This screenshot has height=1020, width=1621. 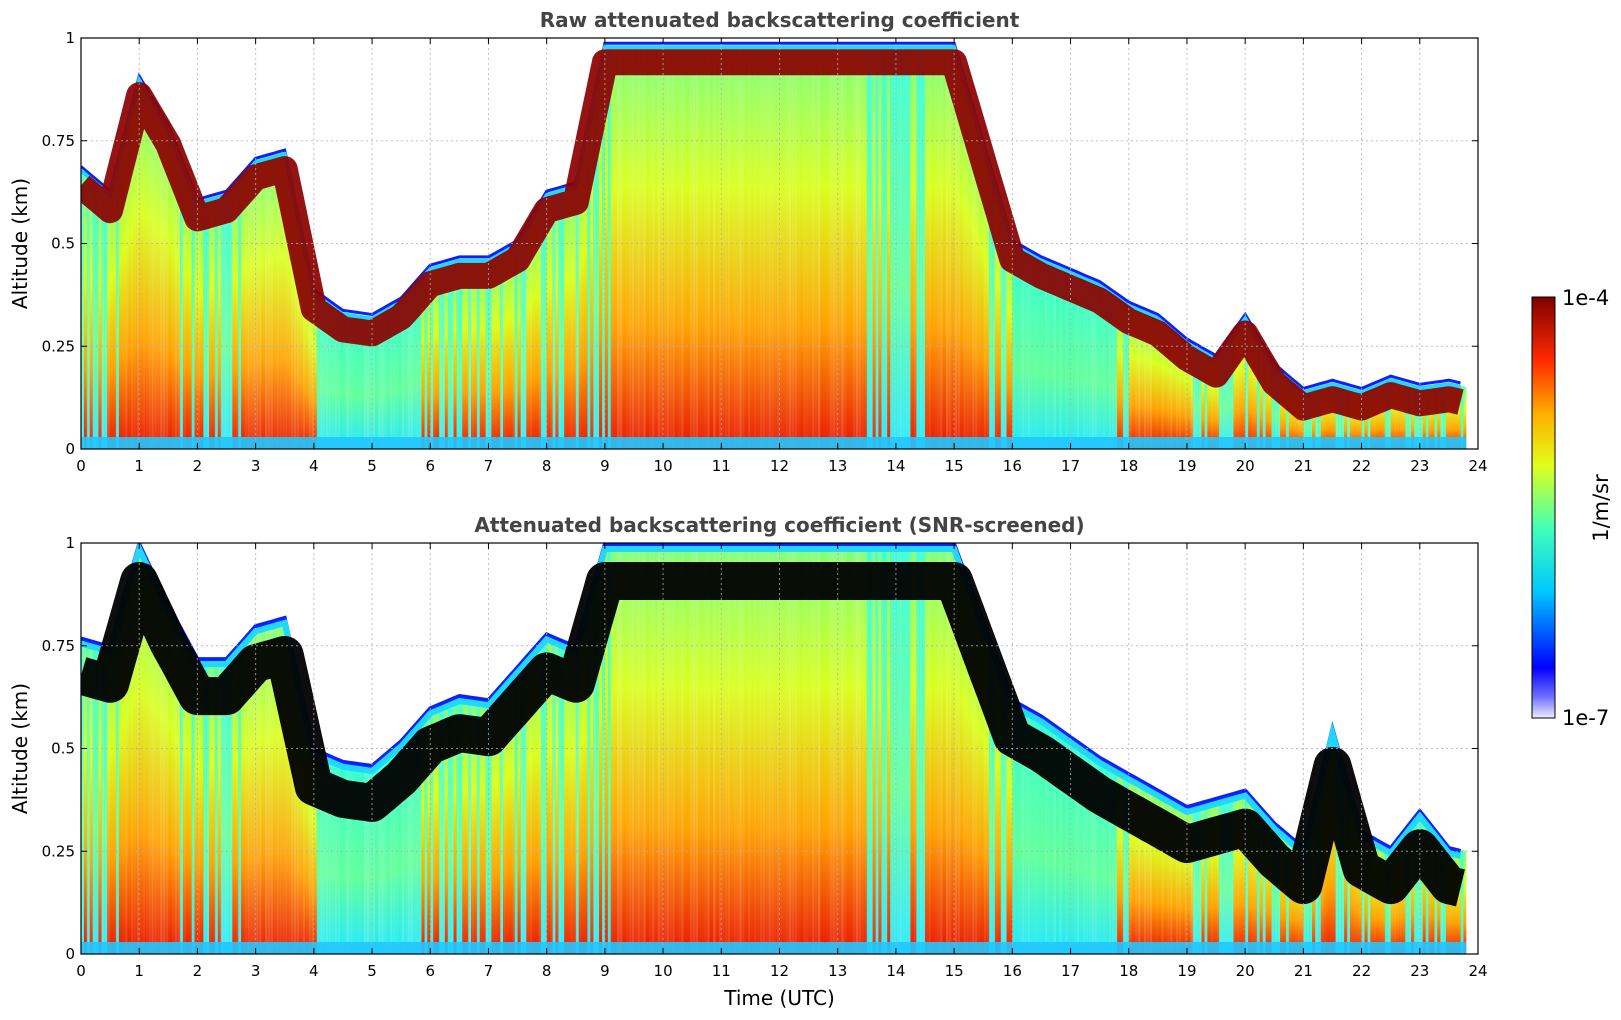 What do you see at coordinates (70, 449) in the screenshot?
I see `y-tick-label: 0` at bounding box center [70, 449].